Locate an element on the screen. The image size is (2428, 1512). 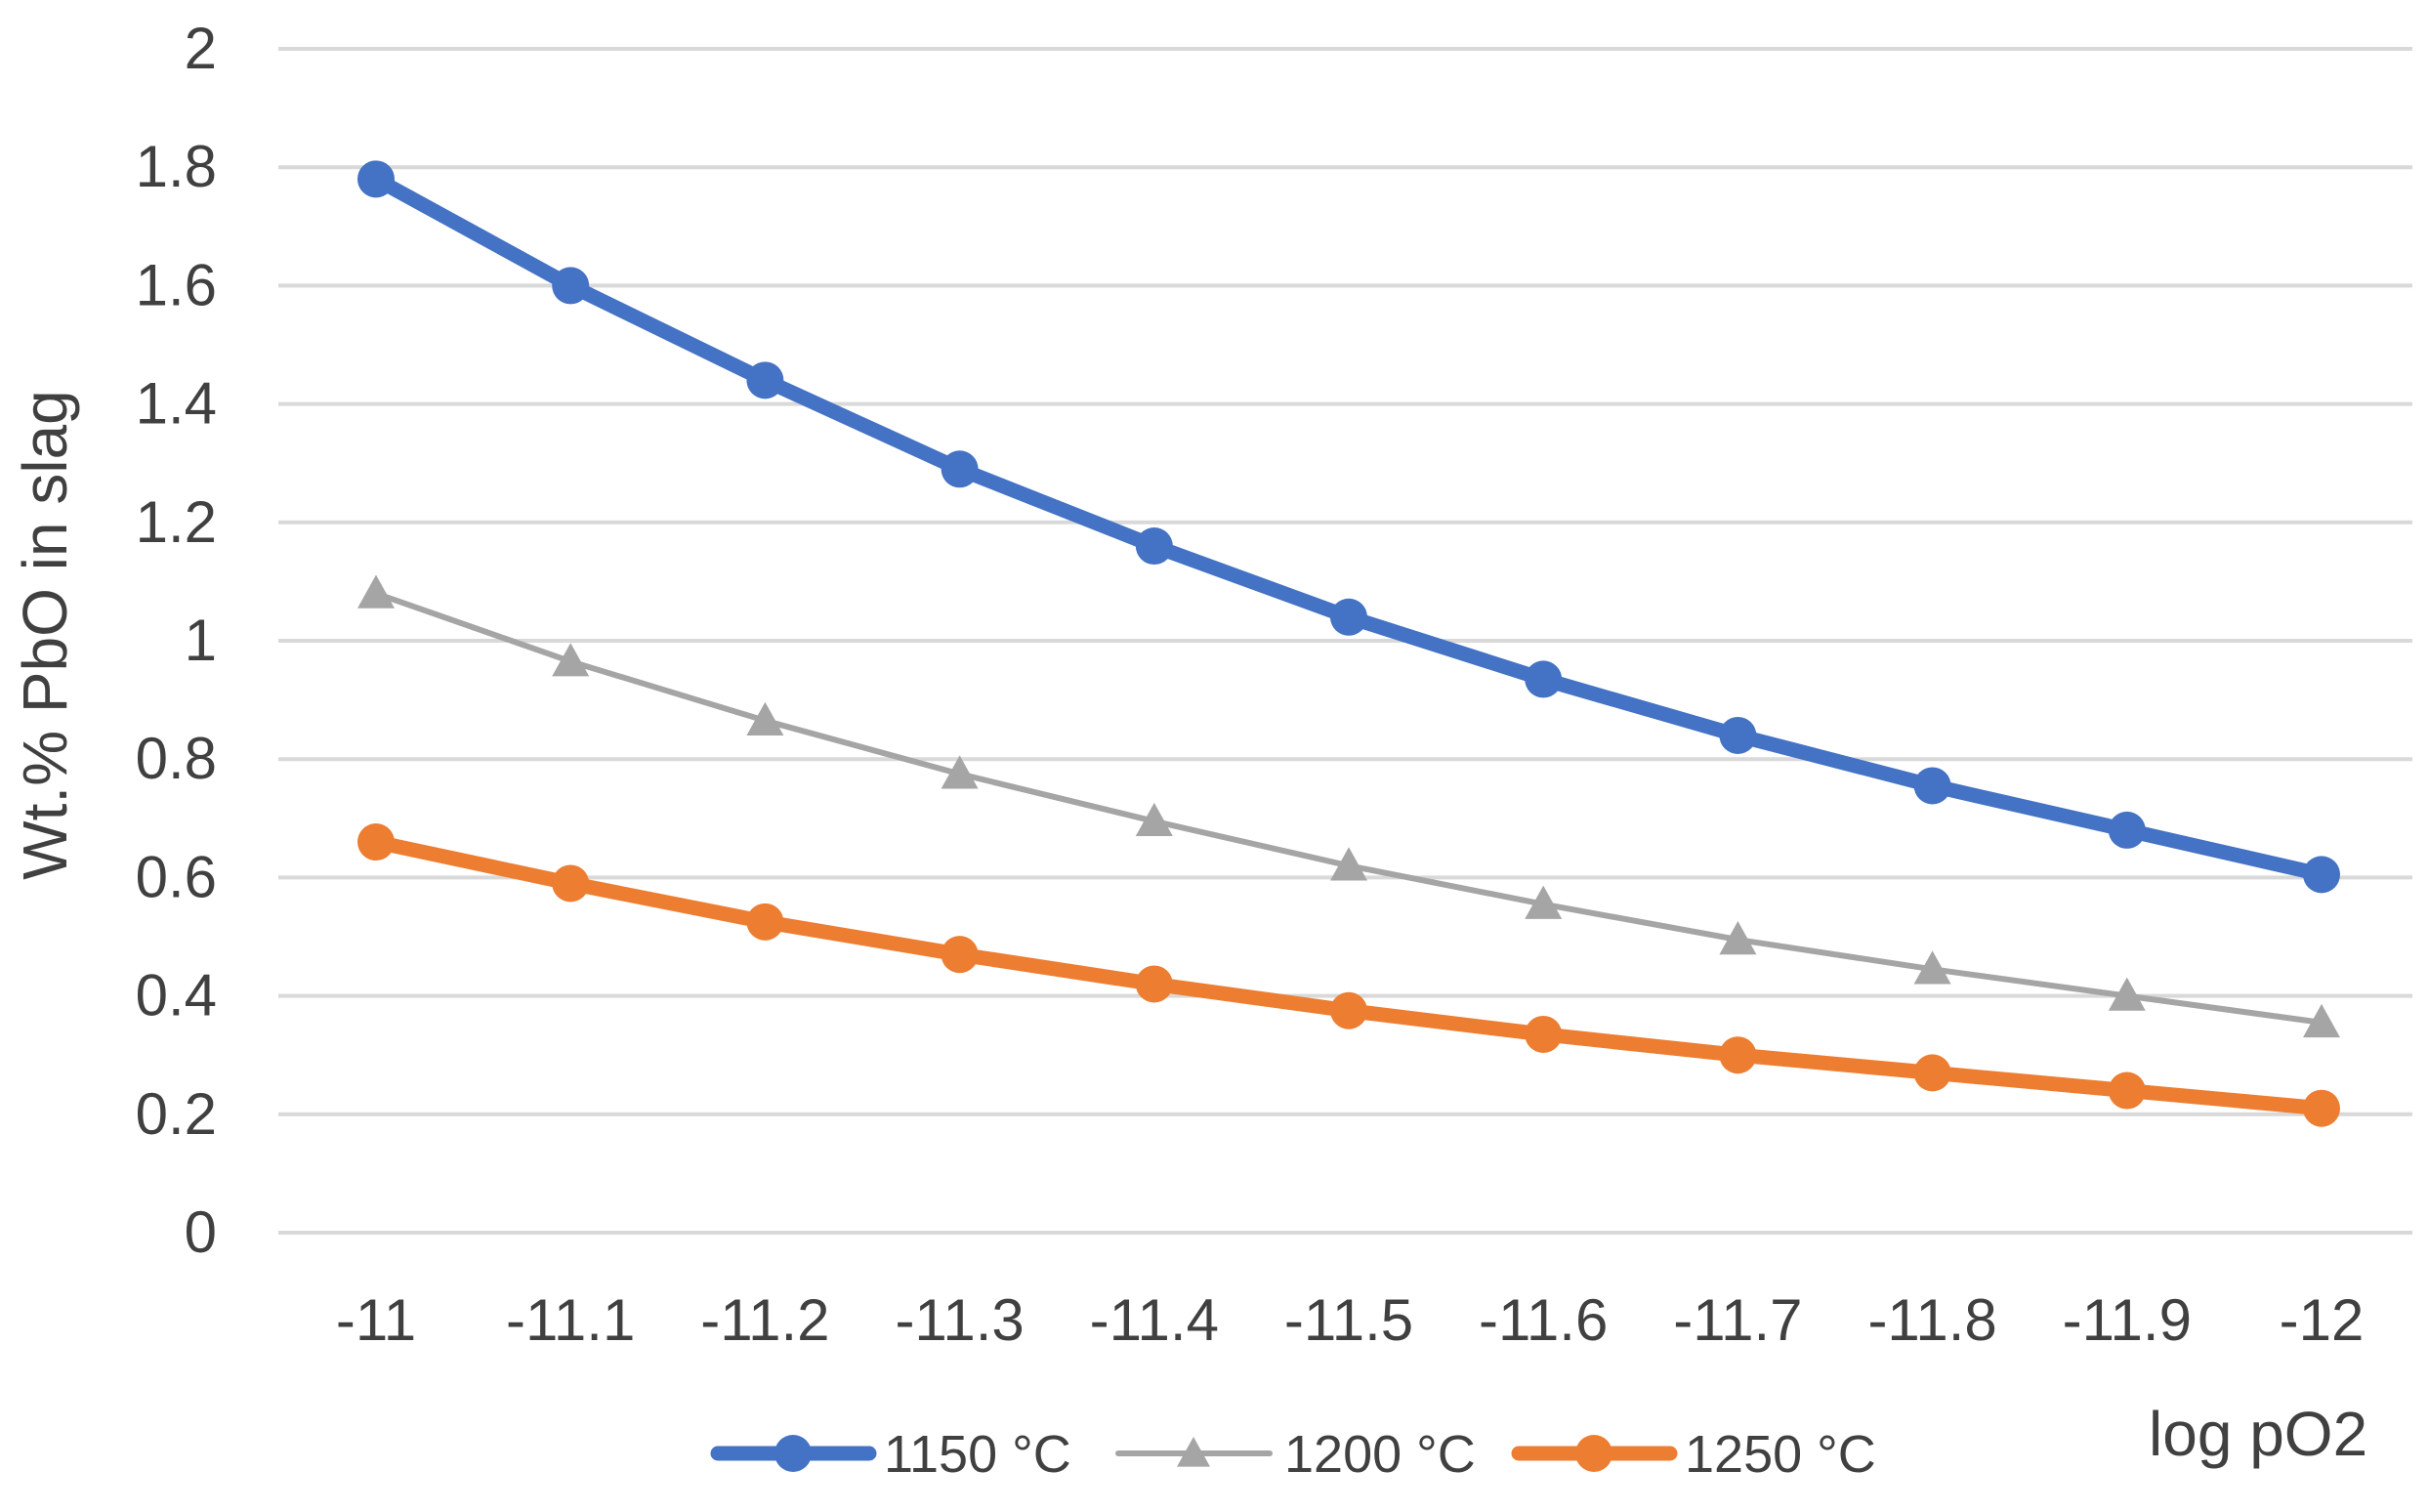
x-tick-label: -11.6 is located at coordinates (1543, 1320).